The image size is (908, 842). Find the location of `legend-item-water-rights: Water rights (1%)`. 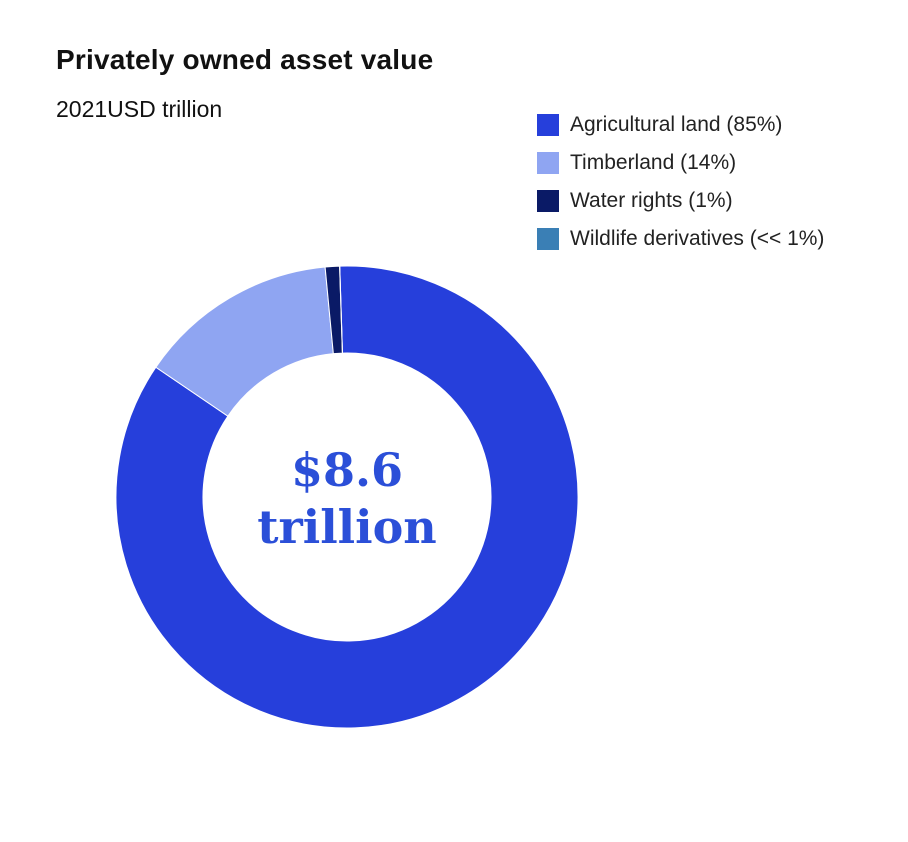

legend-item-water-rights: Water rights (1%) is located at coordinates (680, 201).